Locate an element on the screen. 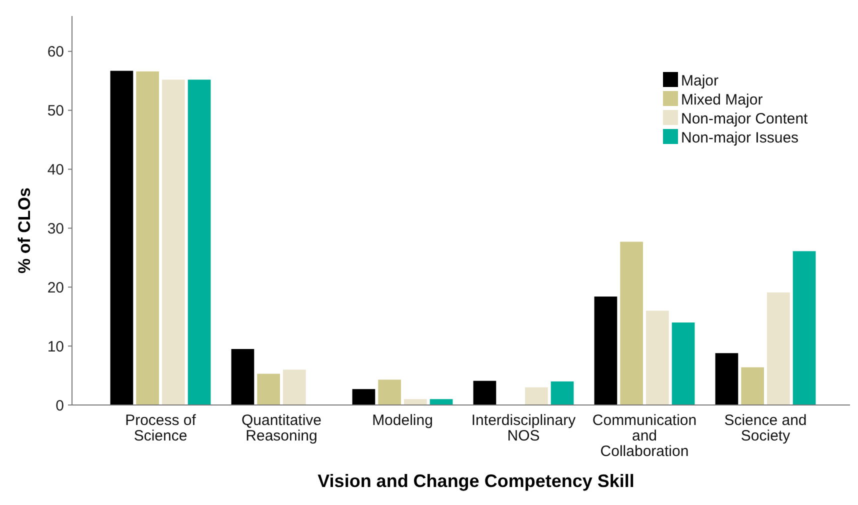 This screenshot has height=505, width=858. x-tick-label: Quantitative Reasoning is located at coordinates (281, 428).